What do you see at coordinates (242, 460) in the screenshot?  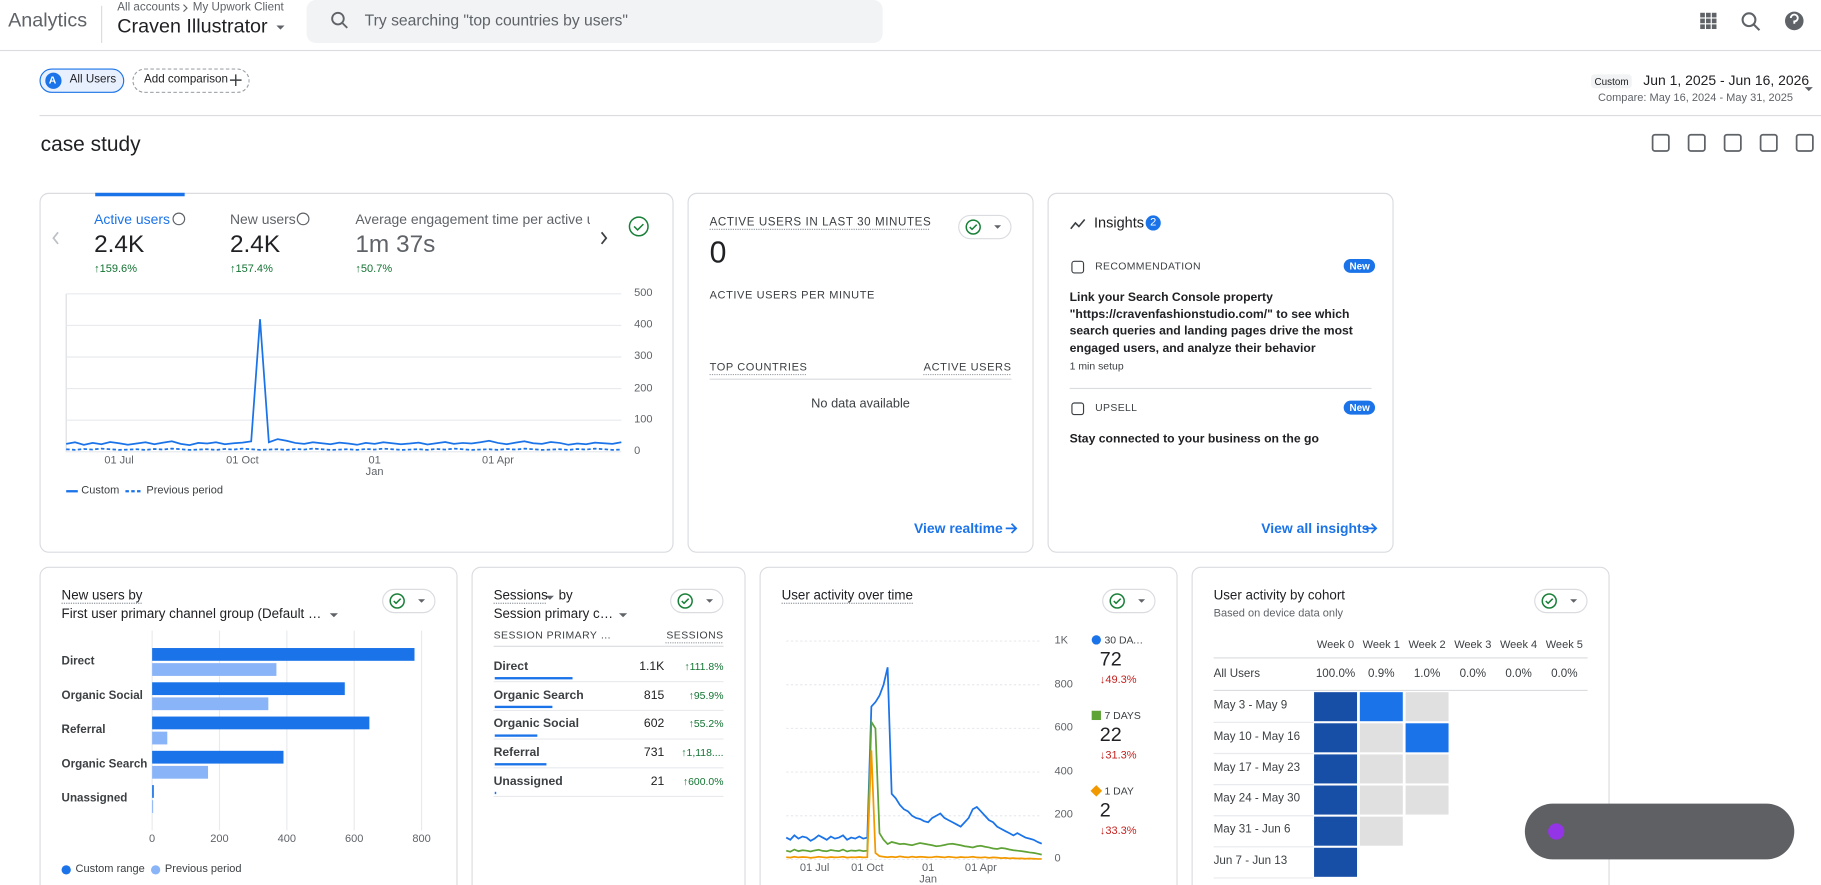 I see `x-tick-label: 01 Oct` at bounding box center [242, 460].